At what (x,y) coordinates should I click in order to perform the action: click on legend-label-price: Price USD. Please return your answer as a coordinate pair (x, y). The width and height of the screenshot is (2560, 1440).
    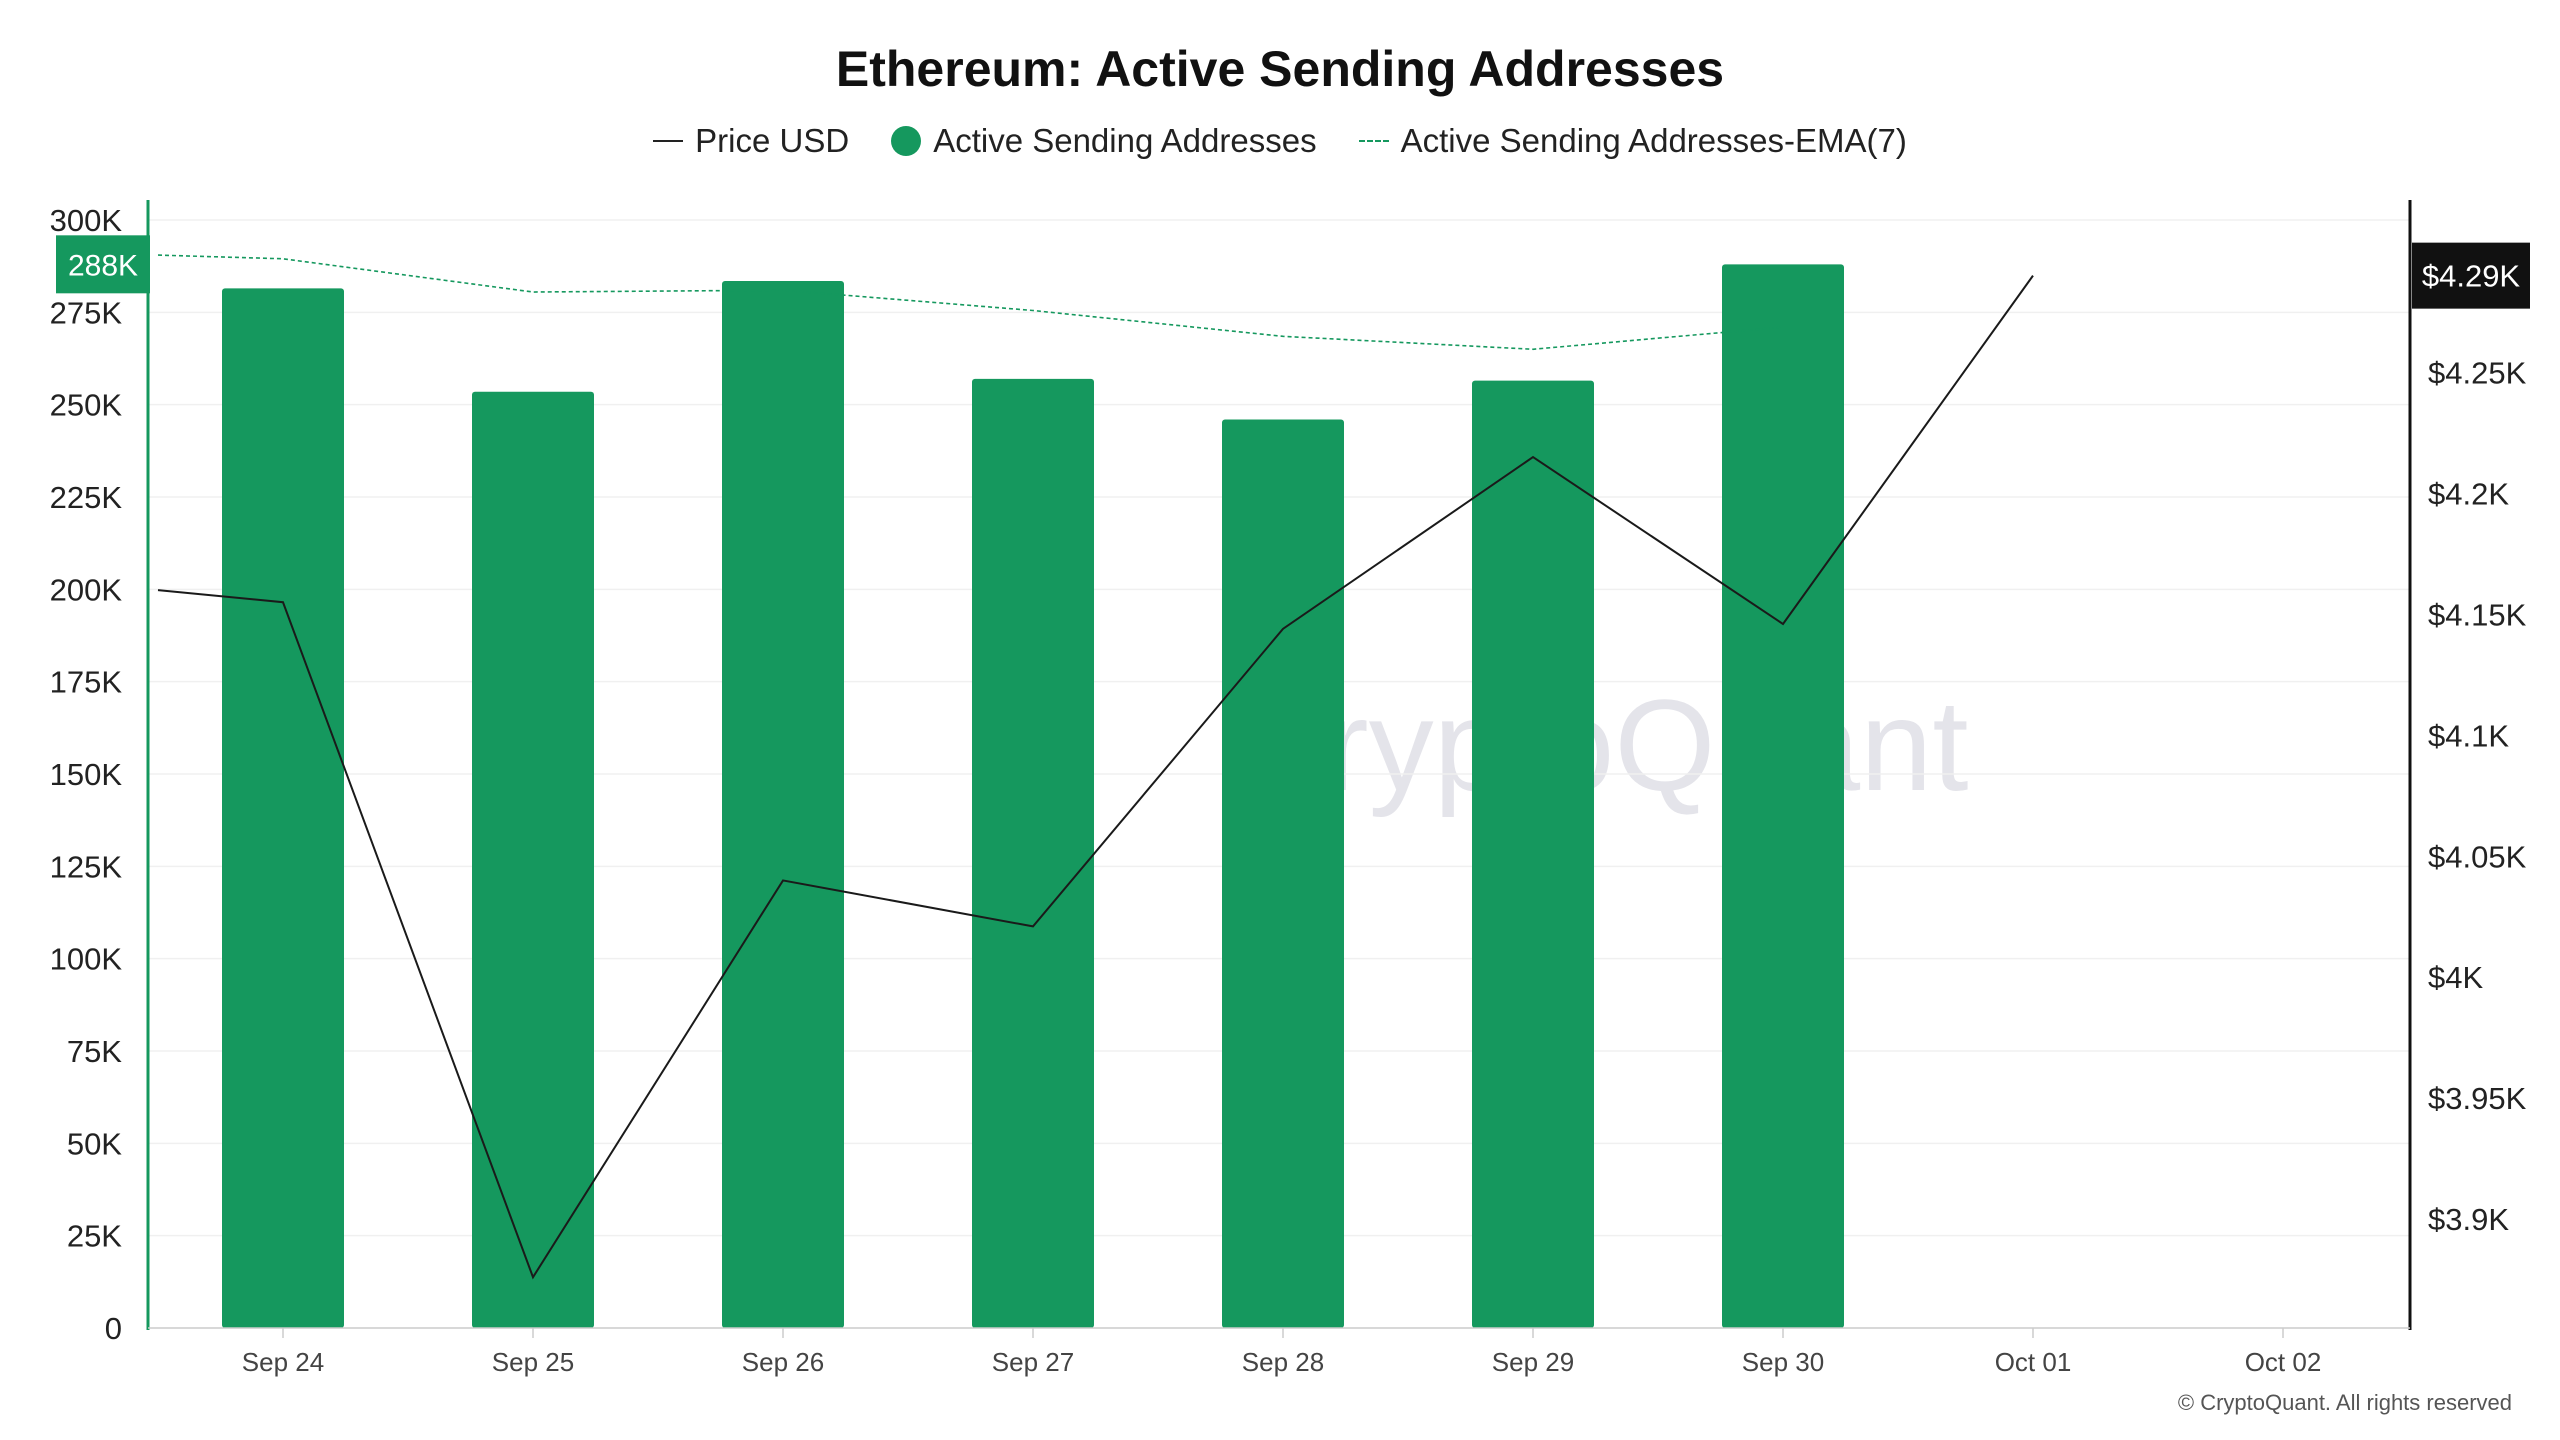
    Looking at the image, I should click on (772, 140).